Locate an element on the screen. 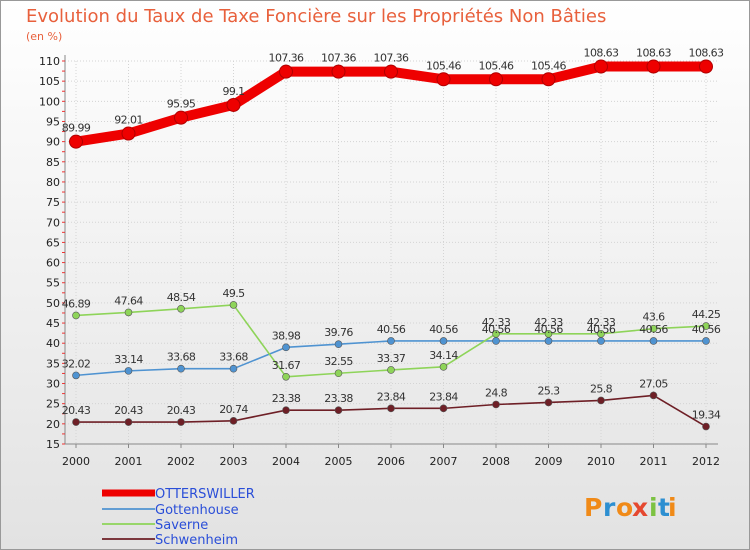  data-label: 44.25 is located at coordinates (706, 314).